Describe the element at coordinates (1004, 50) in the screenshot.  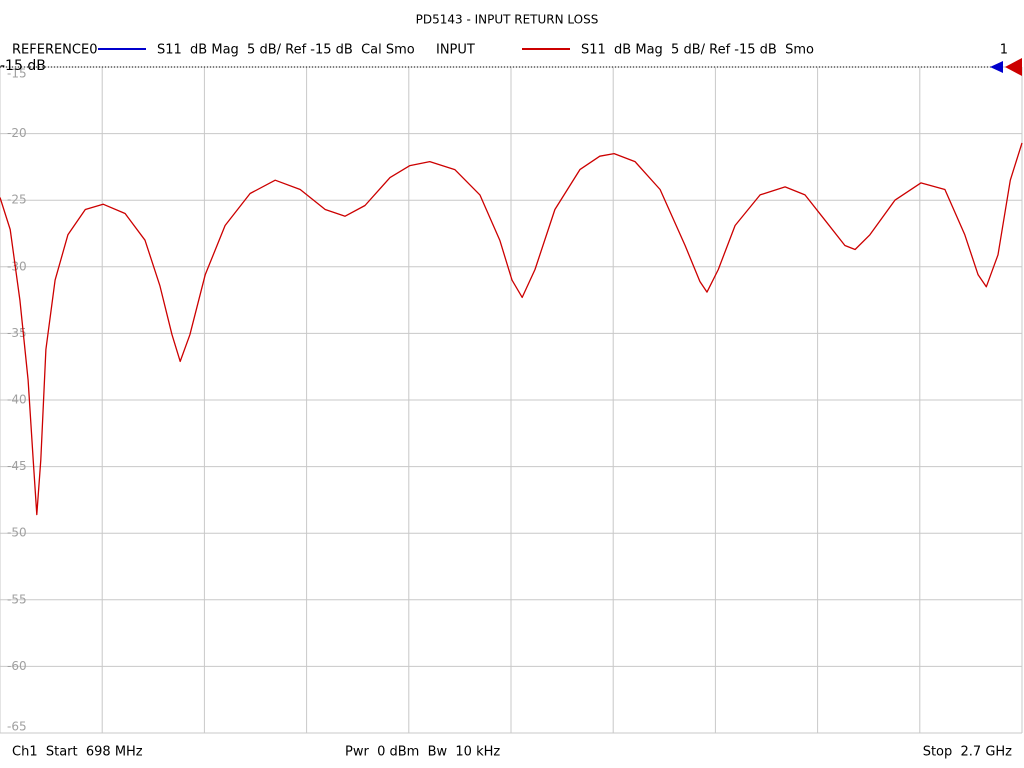
I see `channel-number: 1` at that location.